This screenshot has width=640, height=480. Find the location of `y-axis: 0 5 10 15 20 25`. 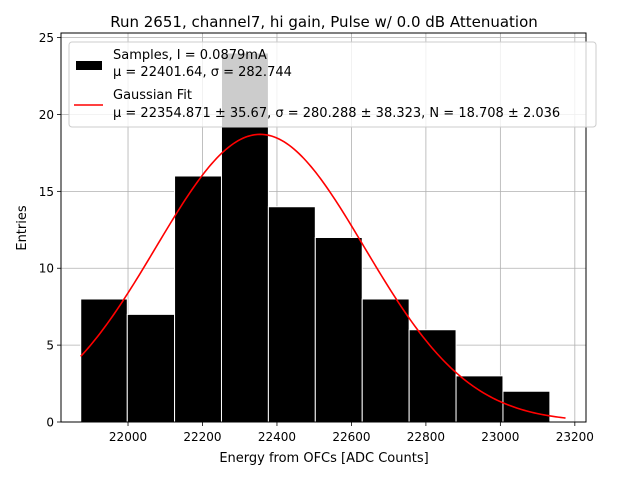

y-axis: 0 5 10 15 20 25 is located at coordinates (50, 230).